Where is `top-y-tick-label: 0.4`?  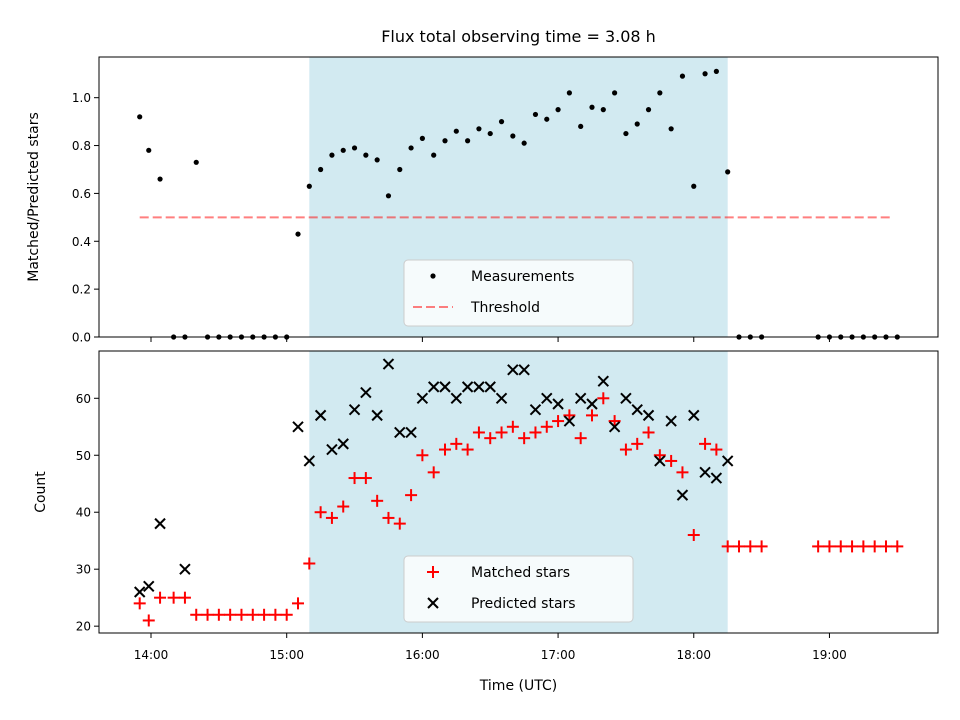 top-y-tick-label: 0.4 is located at coordinates (81, 242).